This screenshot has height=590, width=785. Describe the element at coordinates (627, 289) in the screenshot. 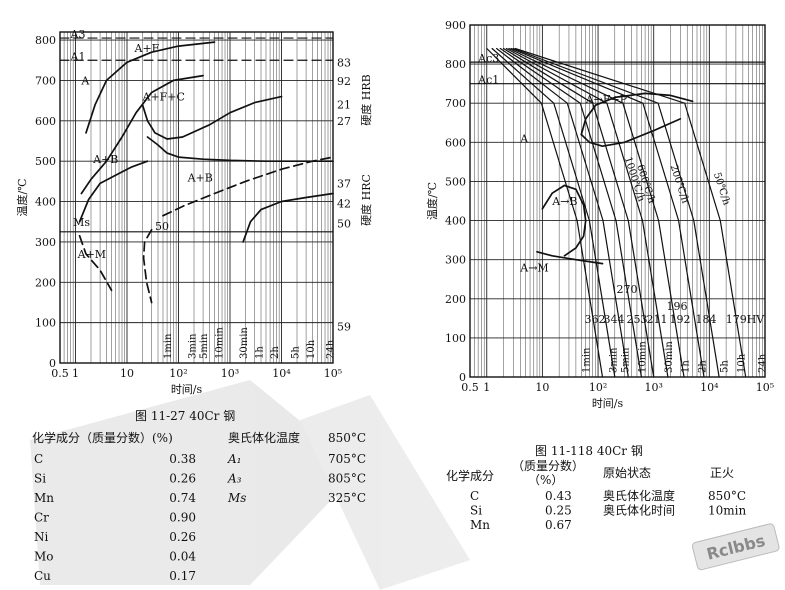

I see `hardness-hv-label: 270` at that location.